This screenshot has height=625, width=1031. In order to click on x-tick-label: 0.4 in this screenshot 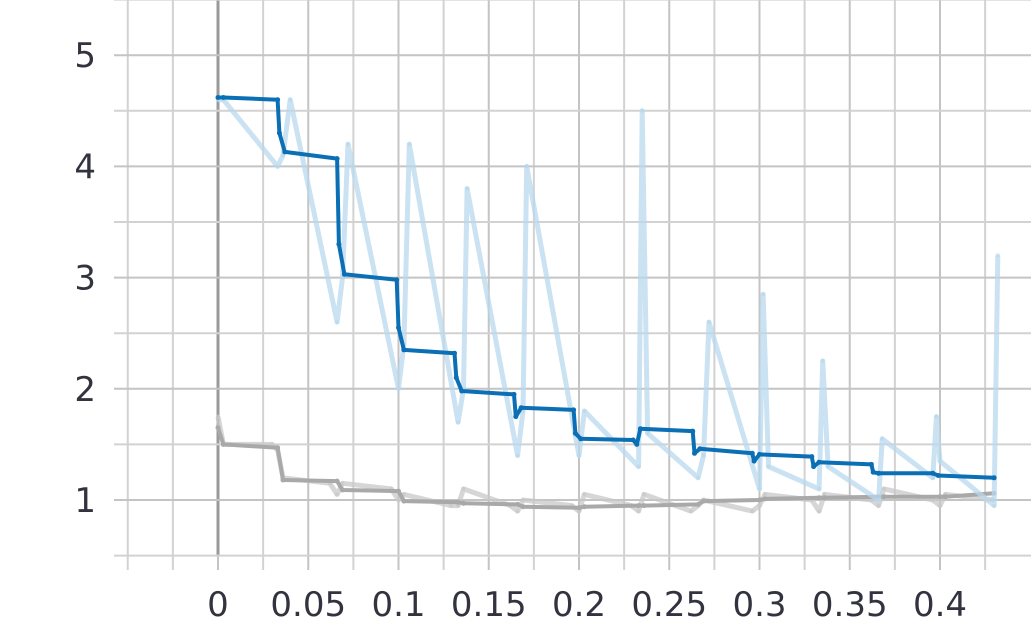, I will do `click(940, 605)`.